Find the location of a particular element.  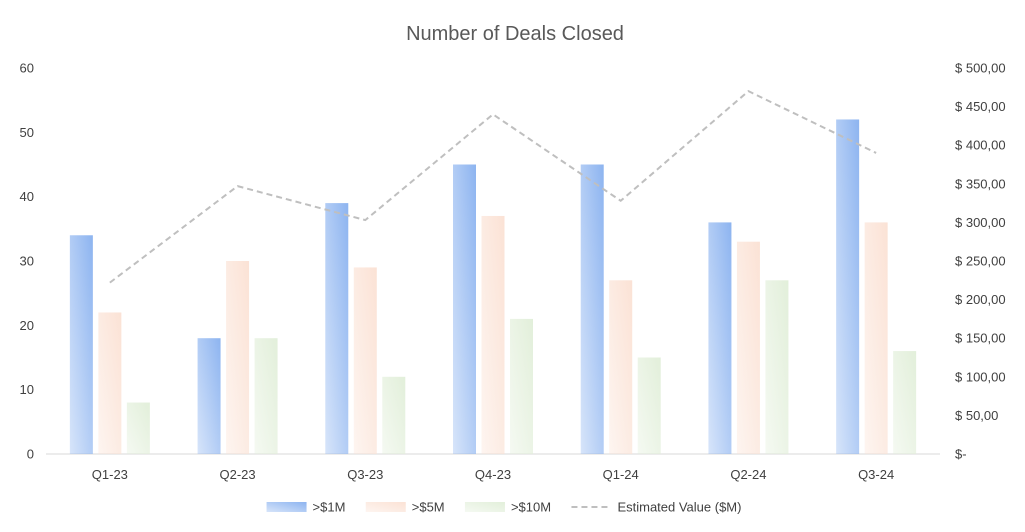

y-right-tick-label: $ 450,00 is located at coordinates (980, 106).